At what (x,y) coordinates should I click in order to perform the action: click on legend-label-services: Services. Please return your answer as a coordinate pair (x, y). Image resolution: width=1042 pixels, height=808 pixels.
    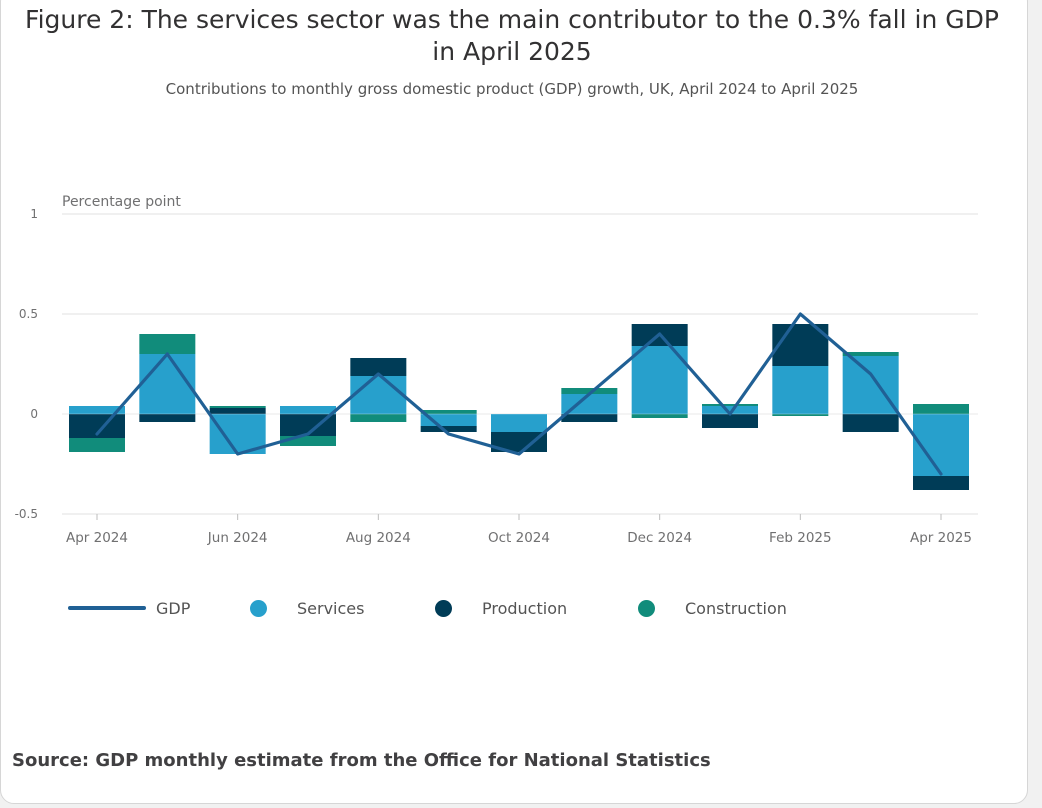
    Looking at the image, I should click on (331, 608).